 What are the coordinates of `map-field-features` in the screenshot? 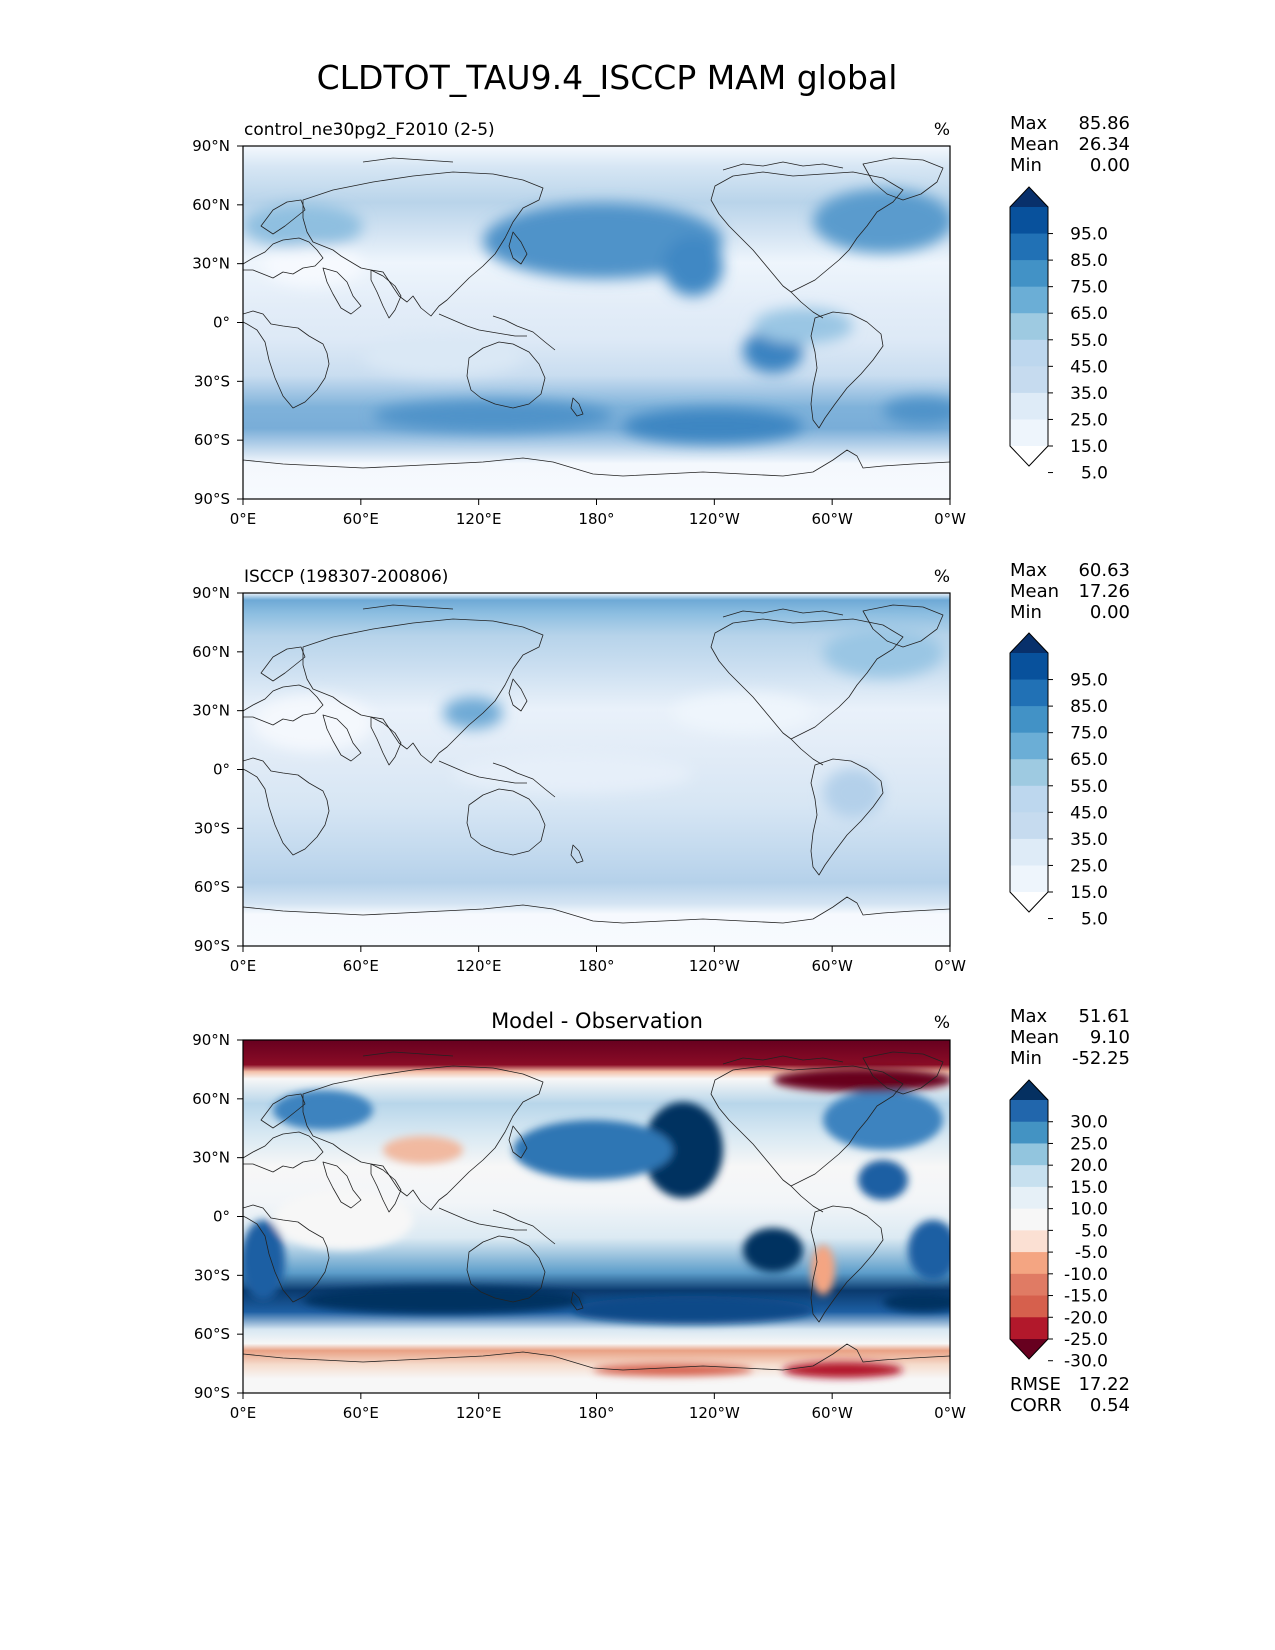 It's located at (596, 1223).